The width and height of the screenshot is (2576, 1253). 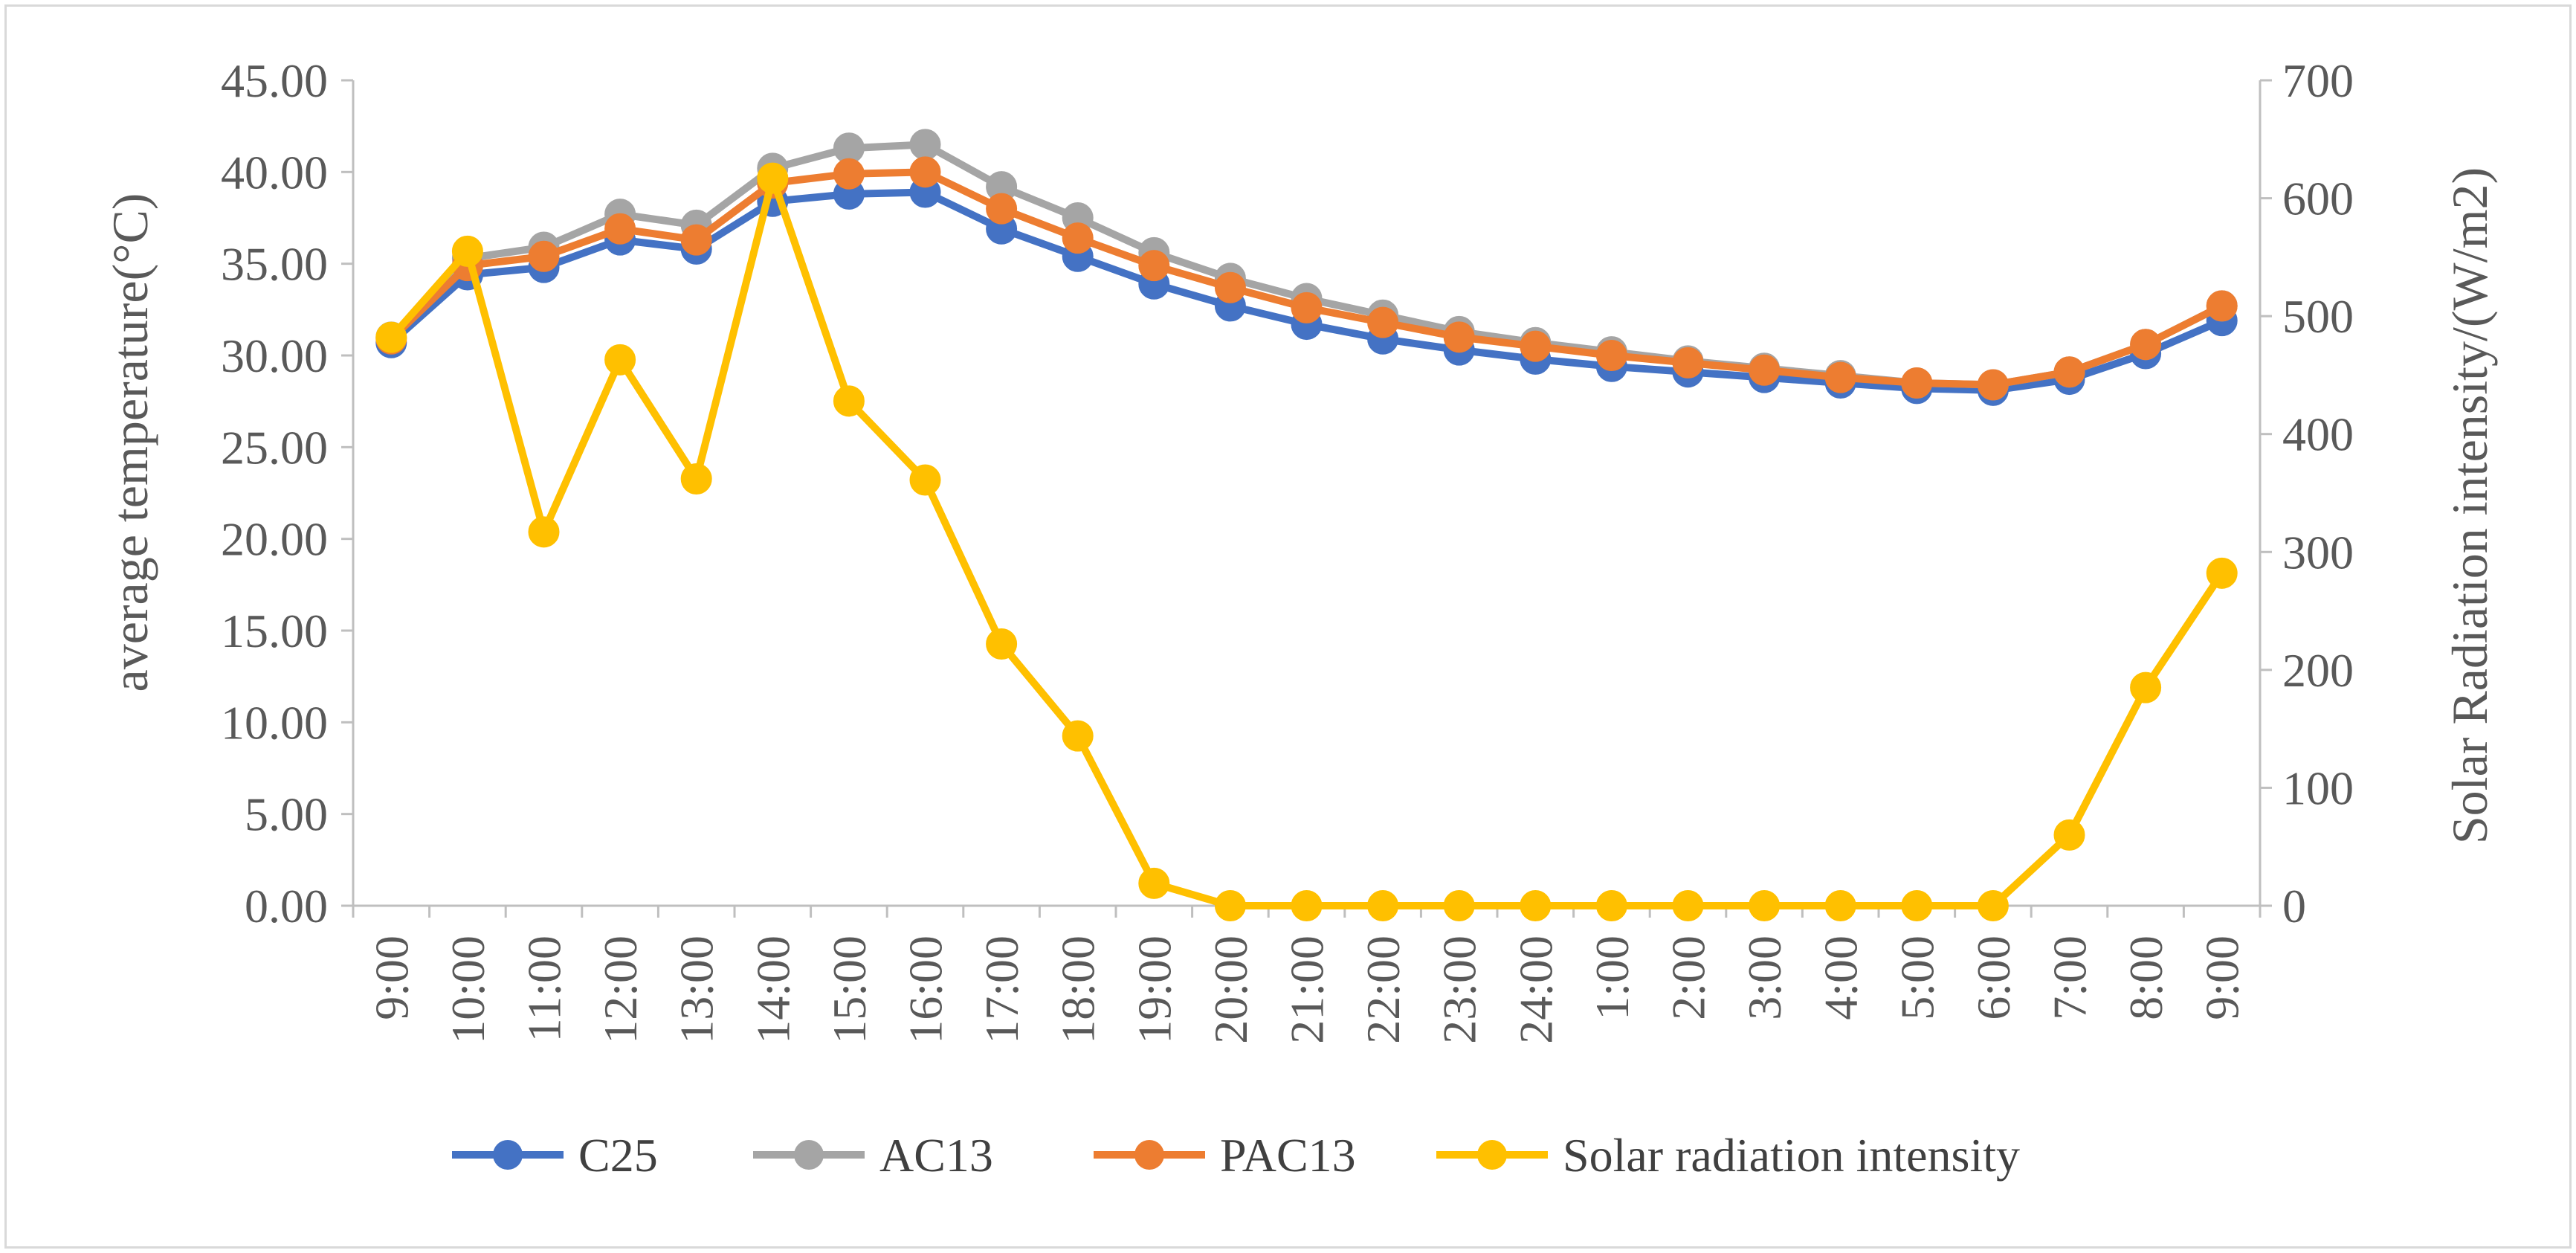 What do you see at coordinates (468, 989) in the screenshot?
I see `x-tick-label: 10:00` at bounding box center [468, 989].